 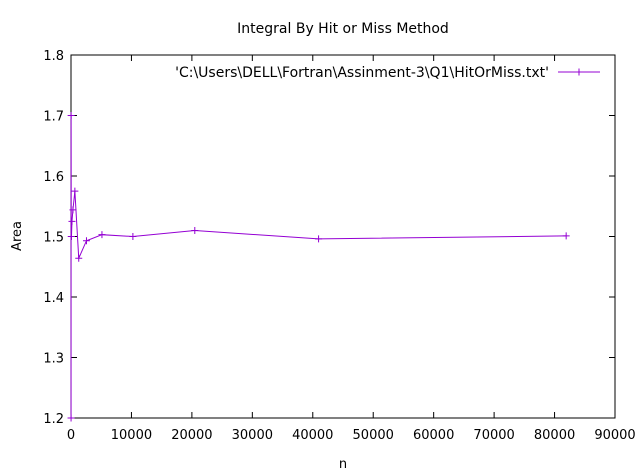 What do you see at coordinates (53, 117) in the screenshot?
I see `y-tick-label: 1.7` at bounding box center [53, 117].